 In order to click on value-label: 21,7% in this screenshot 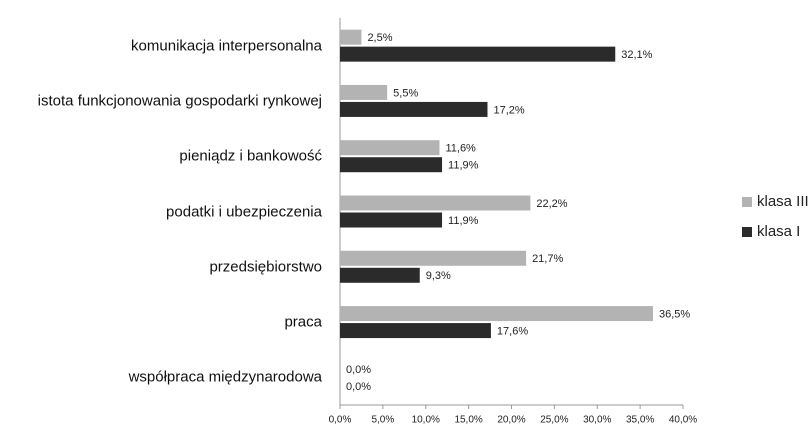, I will do `click(547, 259)`.